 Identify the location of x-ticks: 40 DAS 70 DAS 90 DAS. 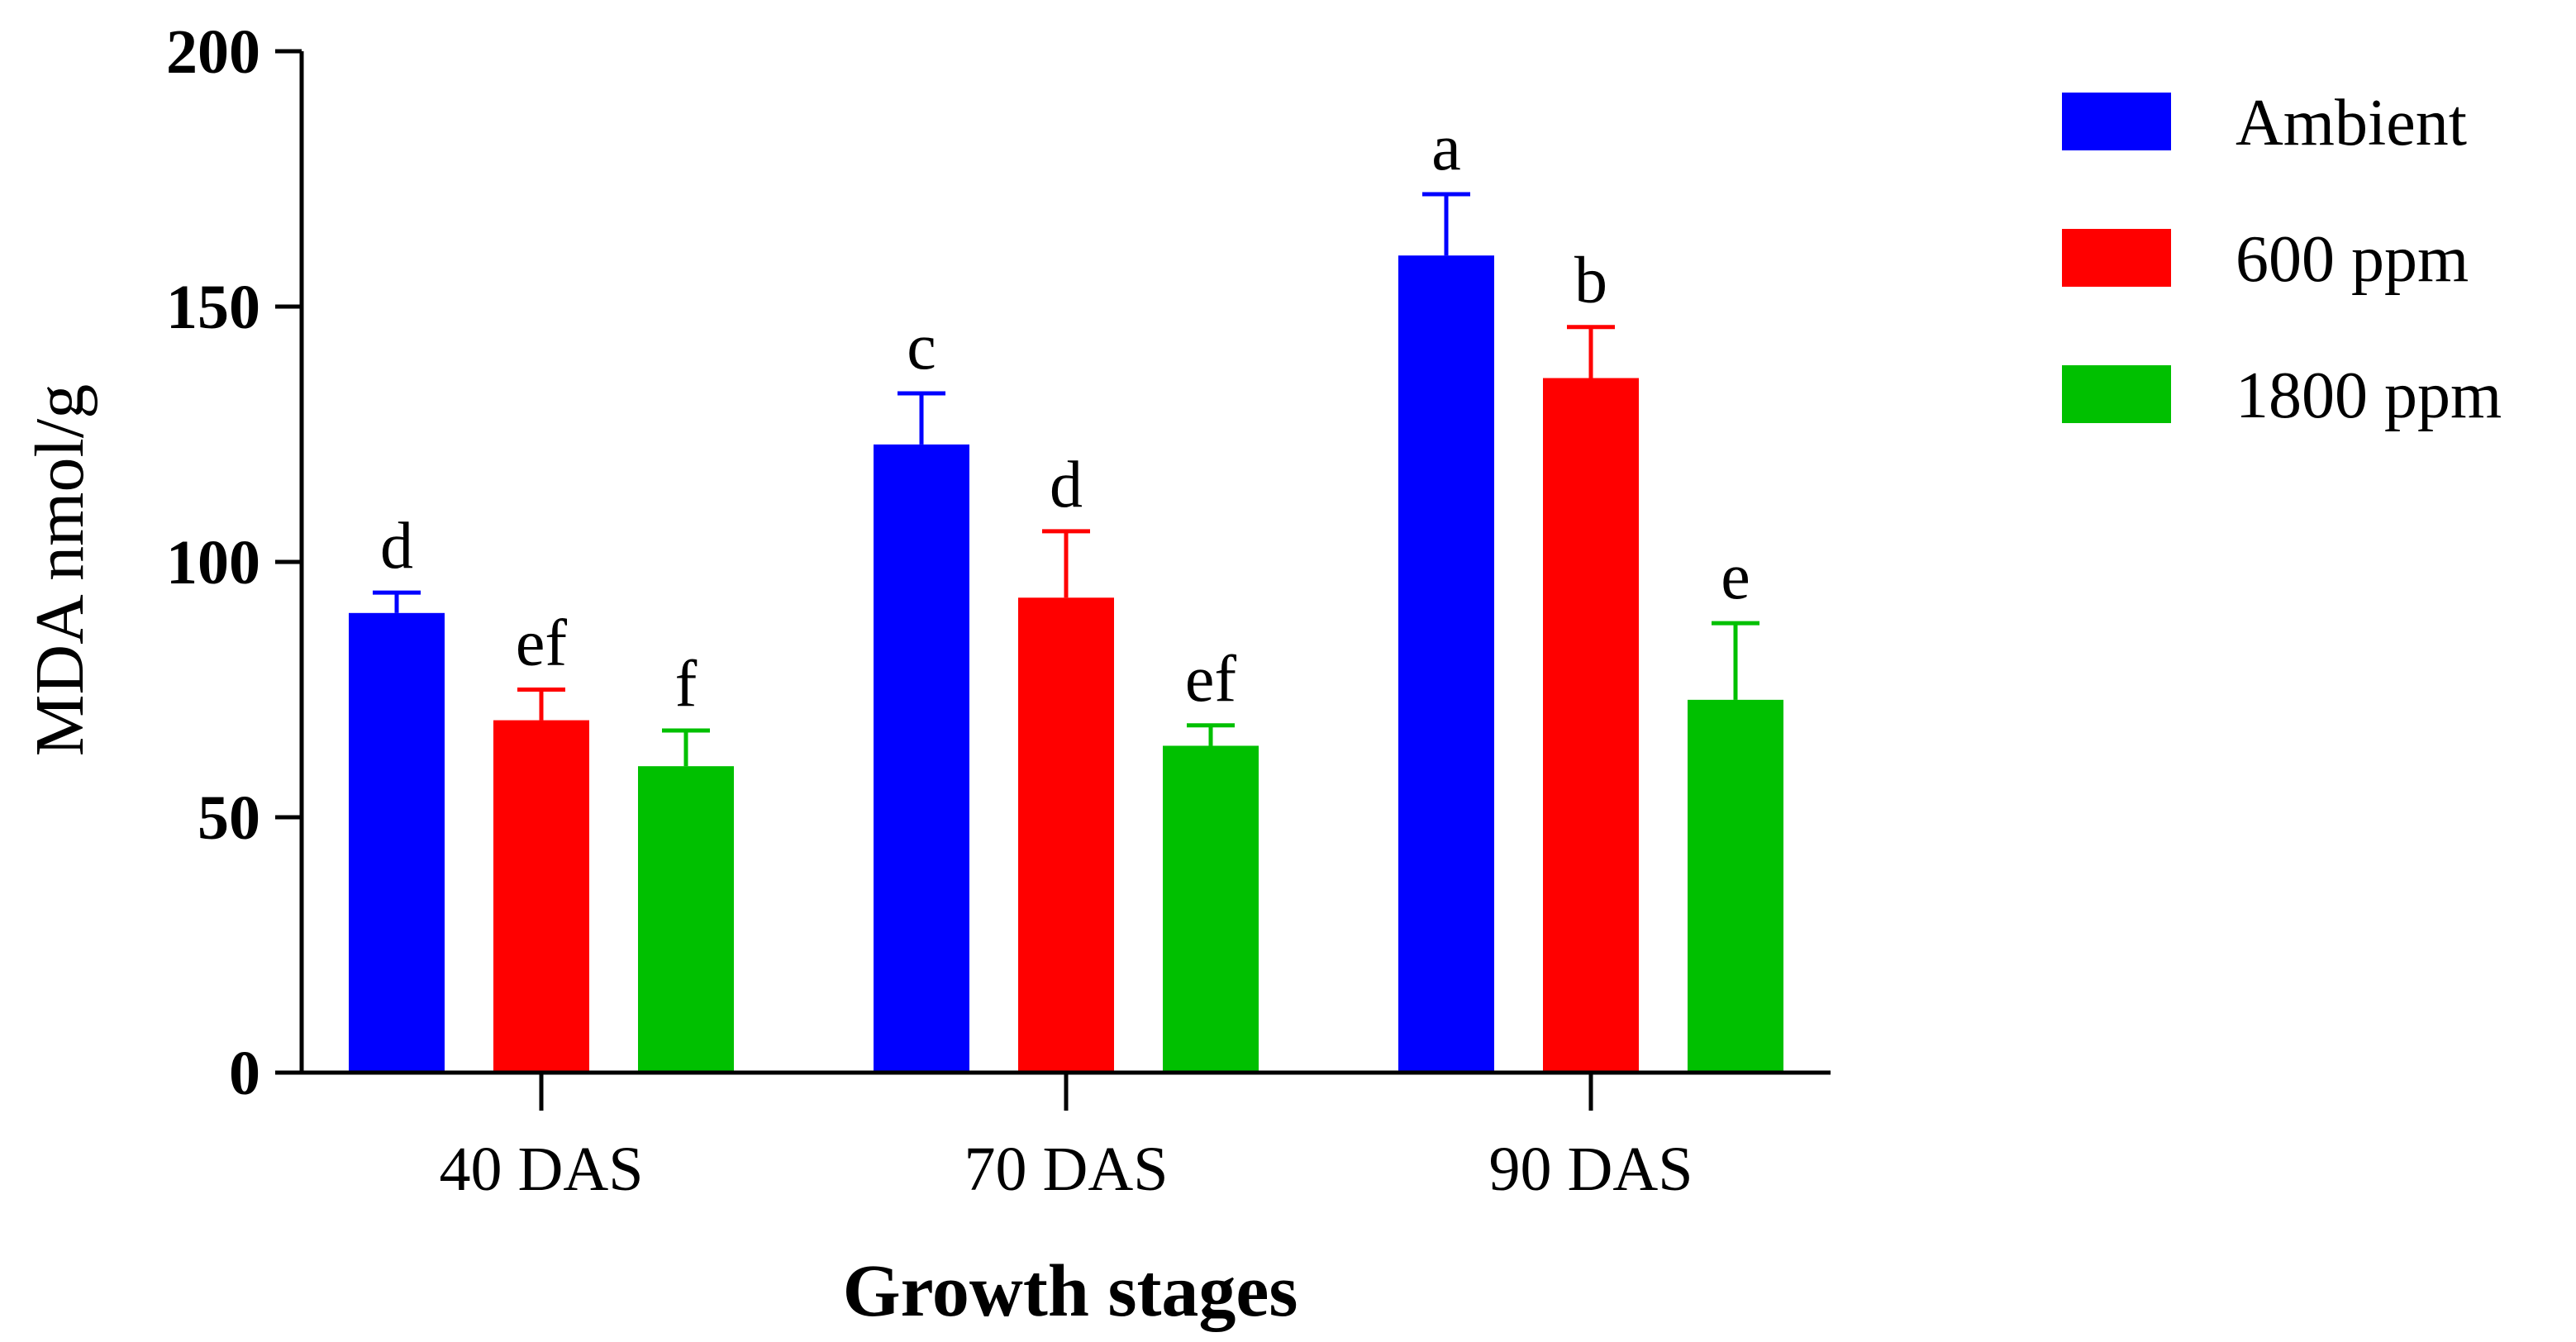
(1066, 1138).